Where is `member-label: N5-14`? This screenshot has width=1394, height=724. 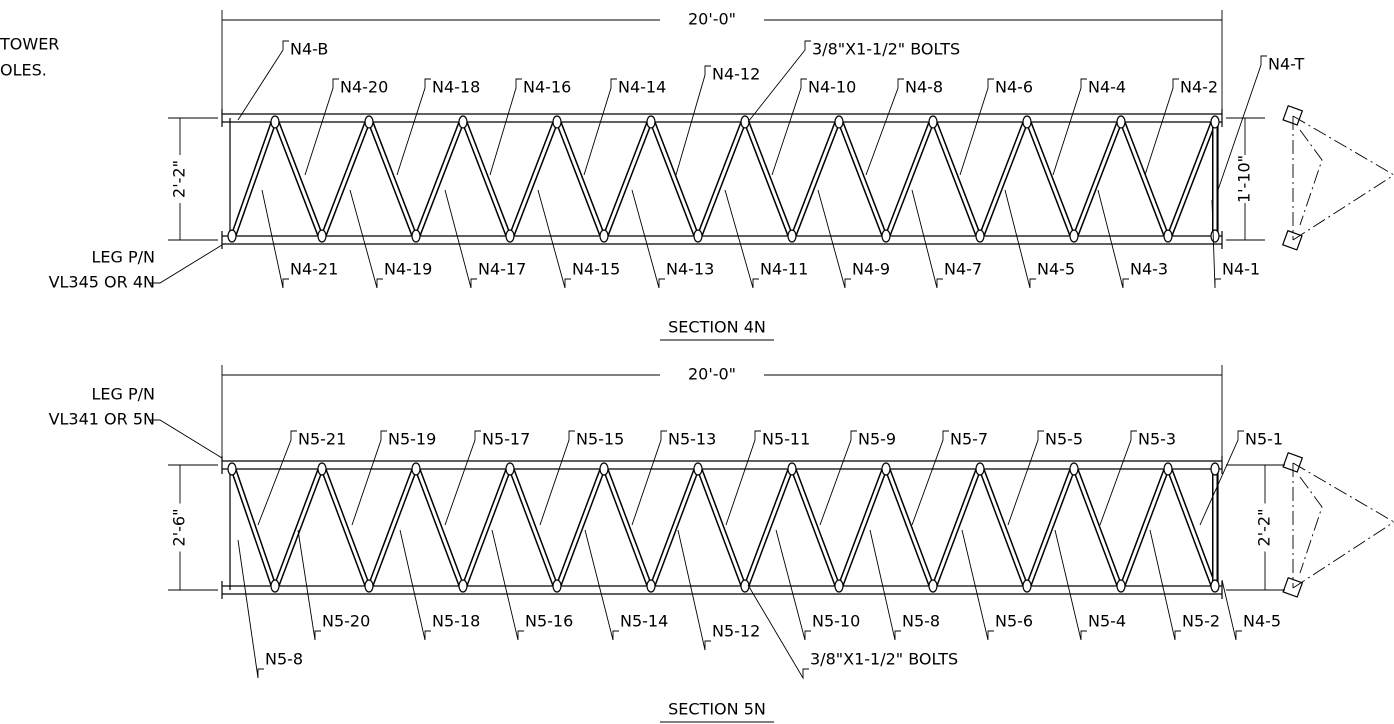 member-label: N5-14 is located at coordinates (644, 621).